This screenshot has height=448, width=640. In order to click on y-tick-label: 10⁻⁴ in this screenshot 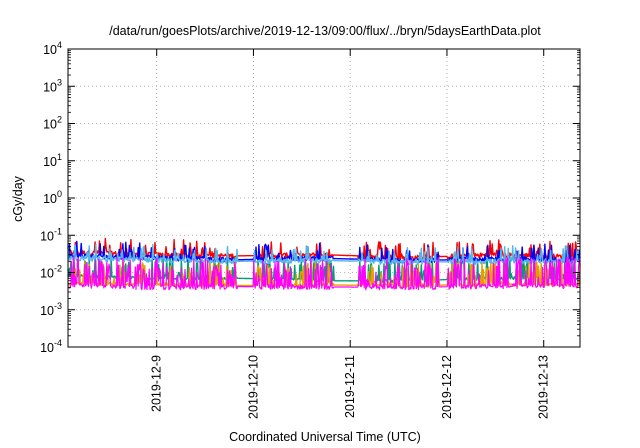, I will do `click(51, 346)`.